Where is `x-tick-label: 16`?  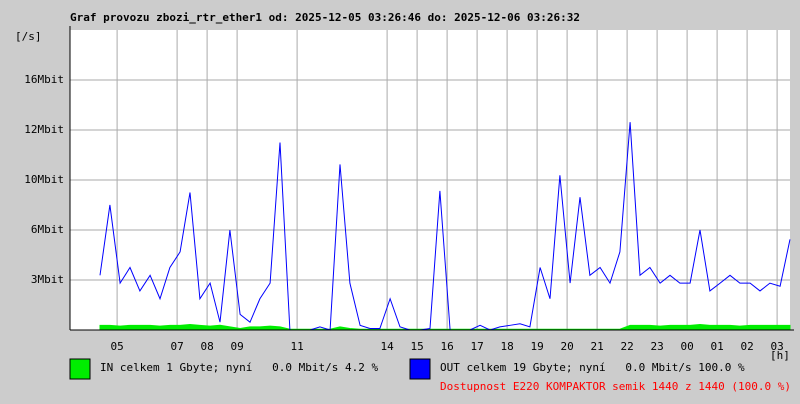 x-tick-label: 16 is located at coordinates (446, 346).